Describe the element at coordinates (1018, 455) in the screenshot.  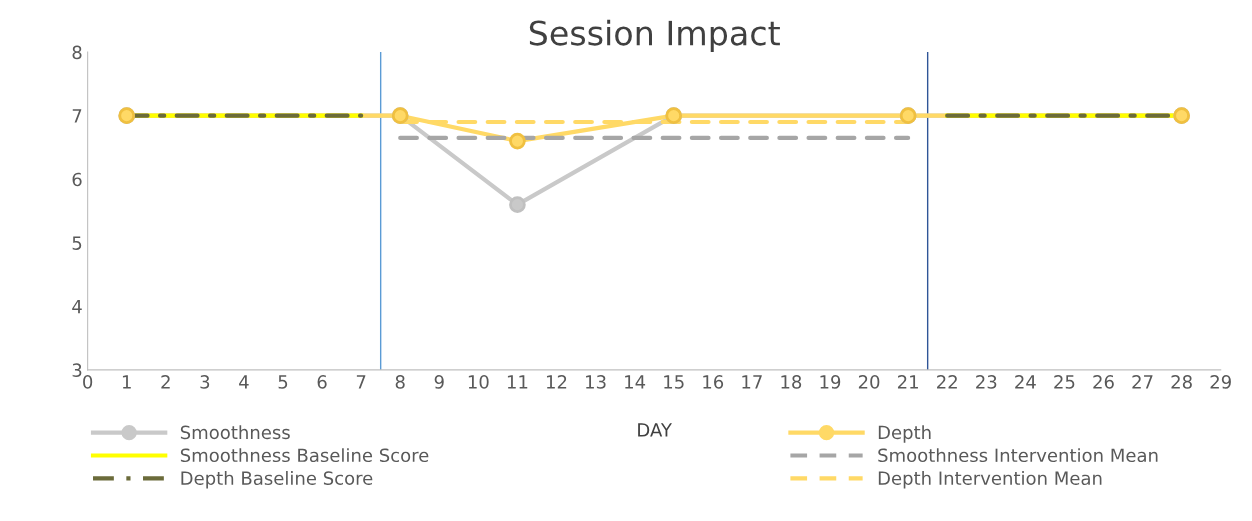
I see `legend-label: Smoothness Intervention Mean` at that location.